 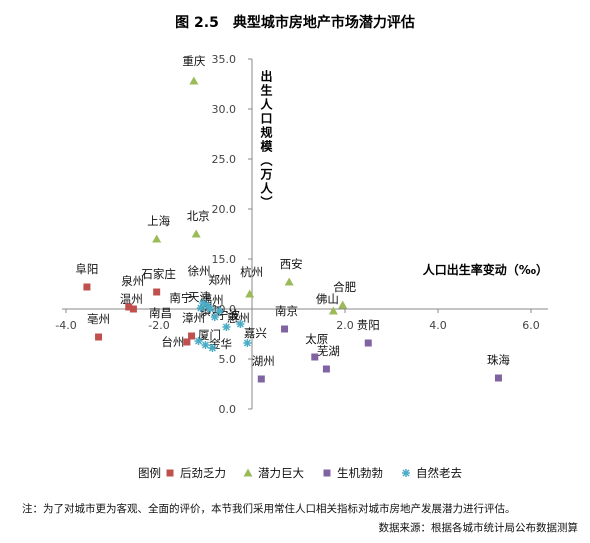 What do you see at coordinates (327, 299) in the screenshot?
I see `point-label: 佛山` at bounding box center [327, 299].